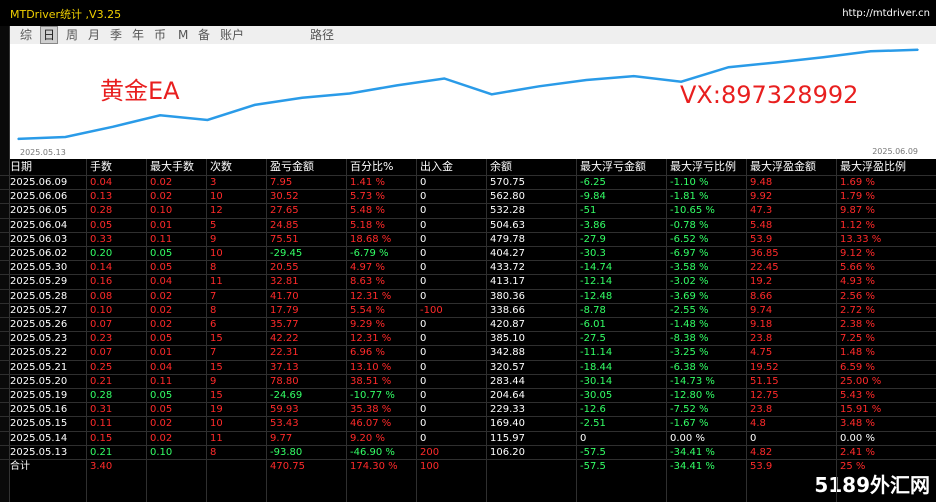 Image resolution: width=936 pixels, height=502 pixels. Describe the element at coordinates (39, 253) in the screenshot. I see `table-cell: 2025.06.02` at that location.